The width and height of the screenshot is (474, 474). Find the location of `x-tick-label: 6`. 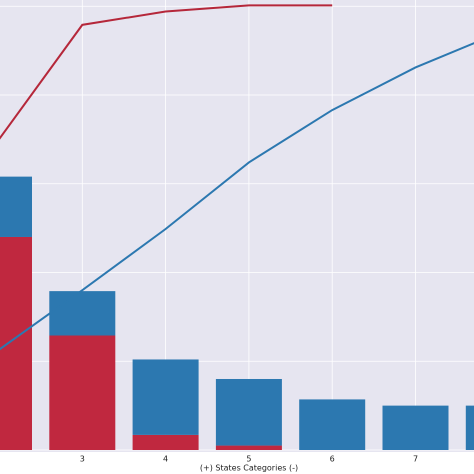

x-tick-label: 6 is located at coordinates (332, 459).